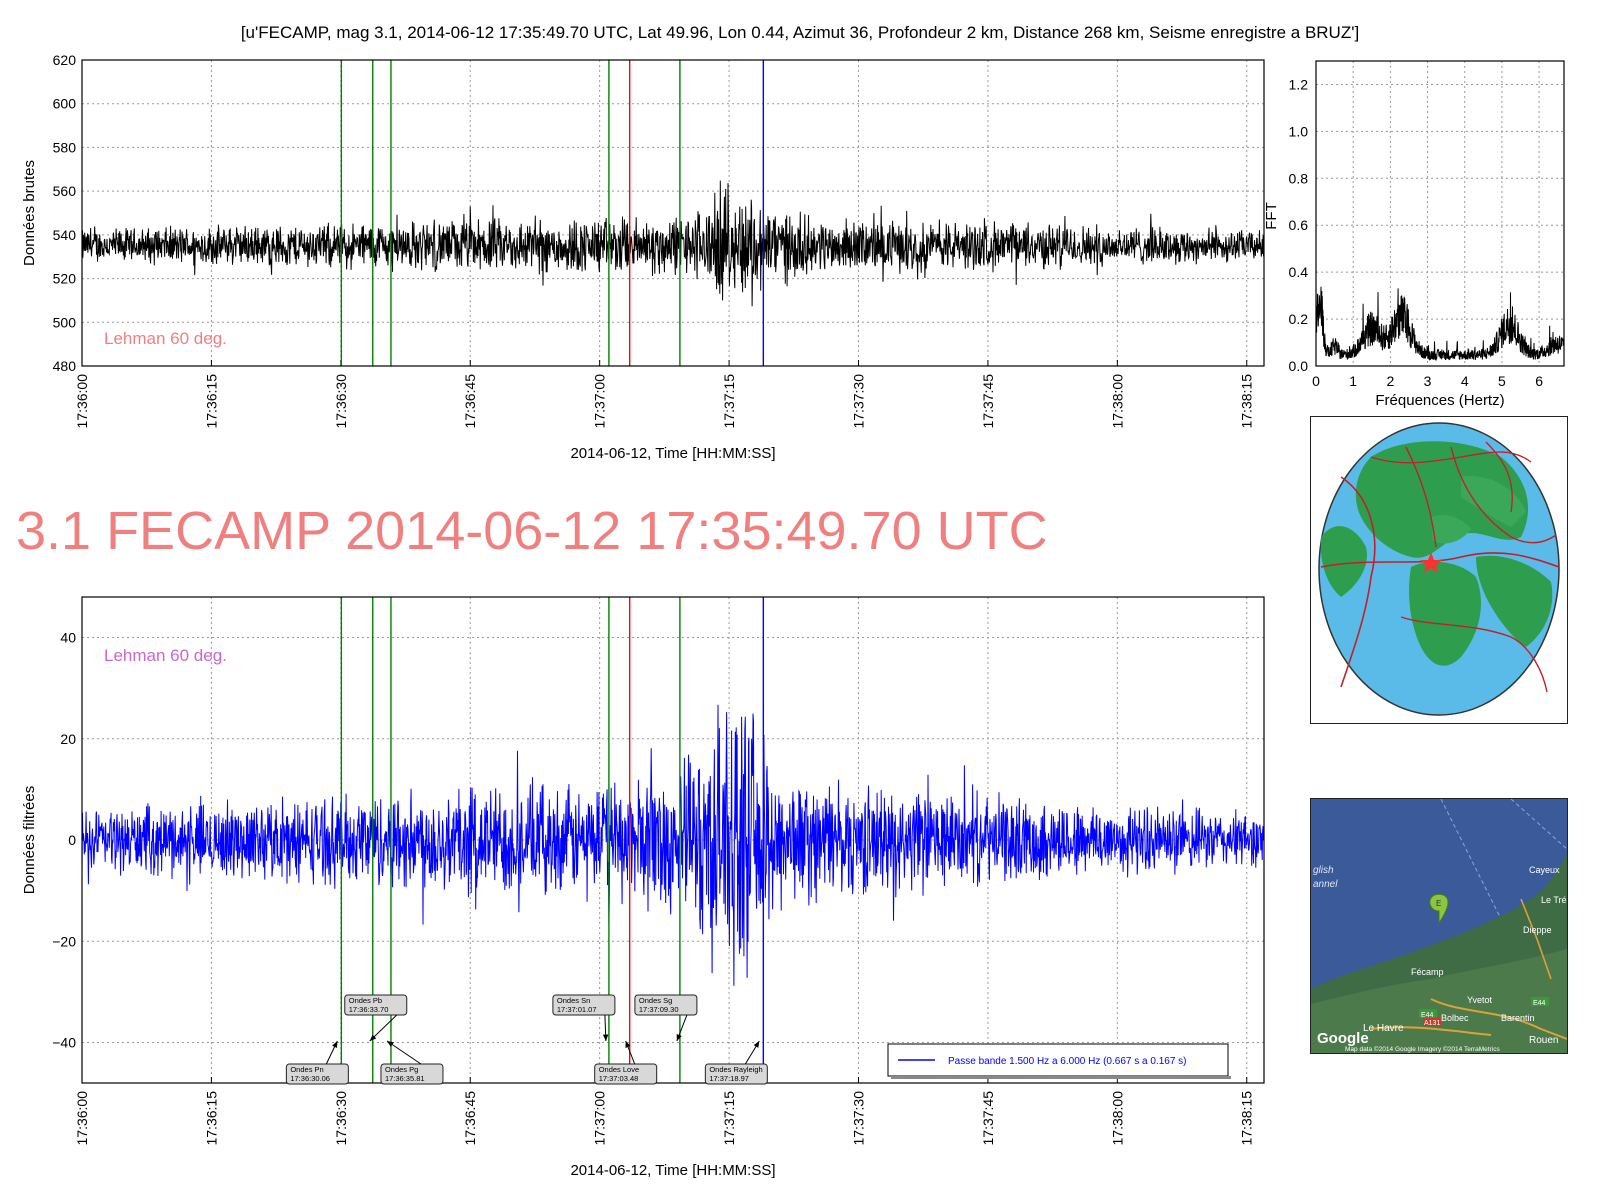 This screenshot has width=1600, height=1188. What do you see at coordinates (65, 104) in the screenshot?
I see `y-tick-label: 600` at bounding box center [65, 104].